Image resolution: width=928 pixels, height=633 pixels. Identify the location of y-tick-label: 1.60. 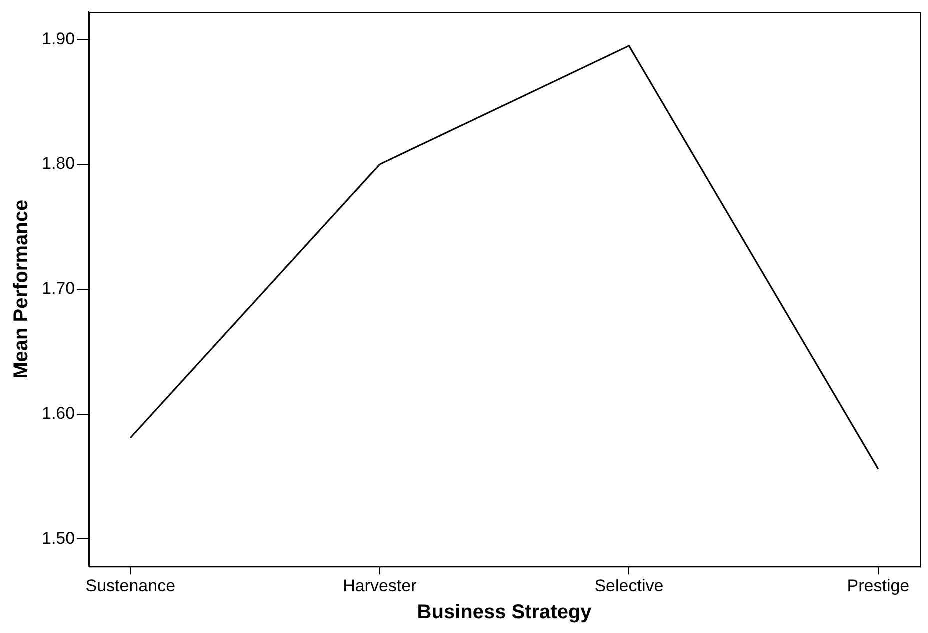
(59, 413).